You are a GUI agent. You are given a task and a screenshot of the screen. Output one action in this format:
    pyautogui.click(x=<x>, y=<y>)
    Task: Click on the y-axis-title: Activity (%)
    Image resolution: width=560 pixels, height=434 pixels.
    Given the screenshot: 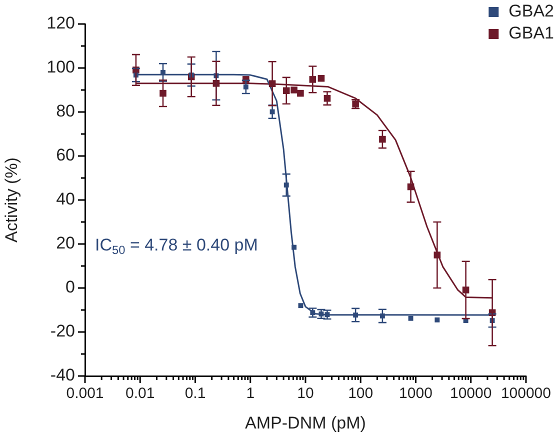 What is the action you would take?
    pyautogui.click(x=11, y=200)
    